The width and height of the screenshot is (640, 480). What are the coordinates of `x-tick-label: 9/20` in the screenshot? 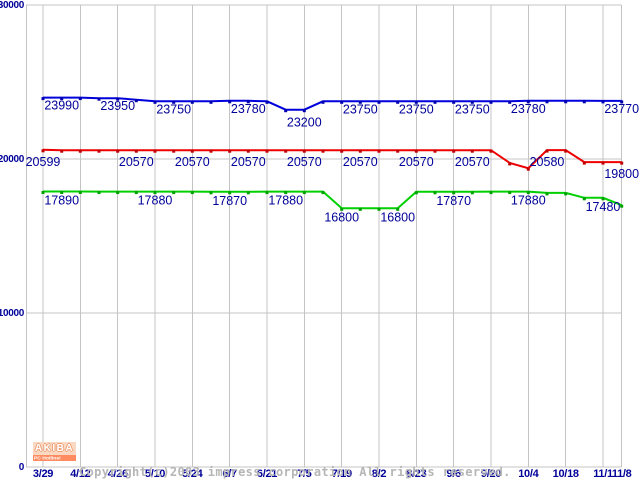 It's located at (491, 474).